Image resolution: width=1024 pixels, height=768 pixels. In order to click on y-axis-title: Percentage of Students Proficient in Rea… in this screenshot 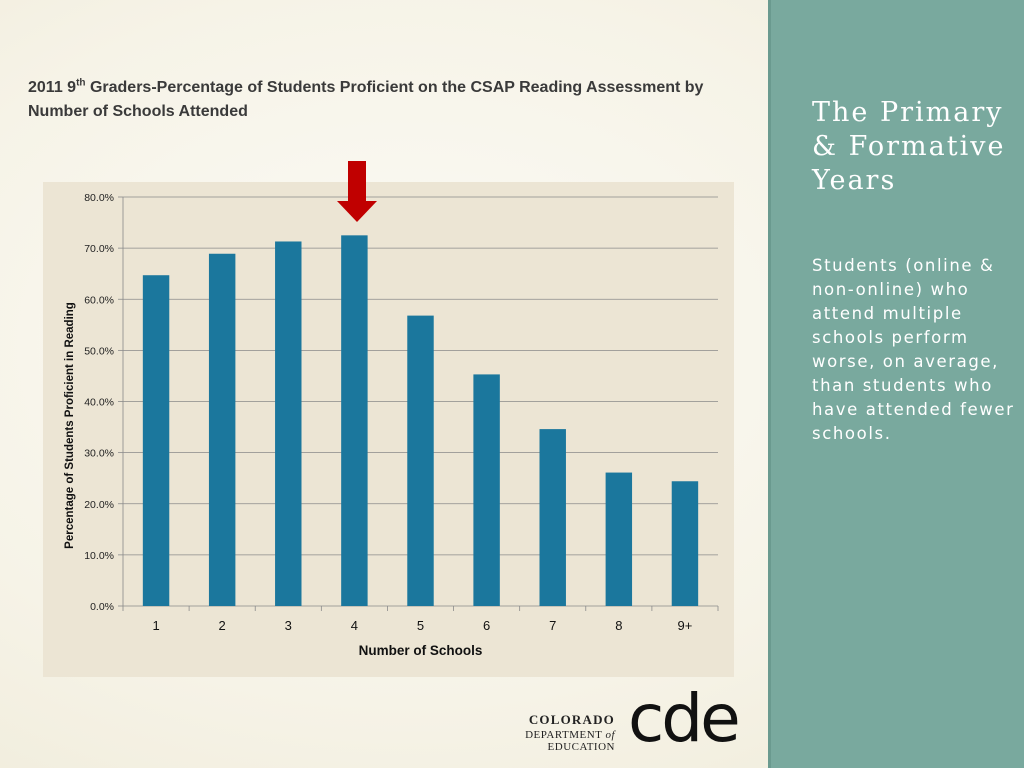, I will do `click(70, 425)`.